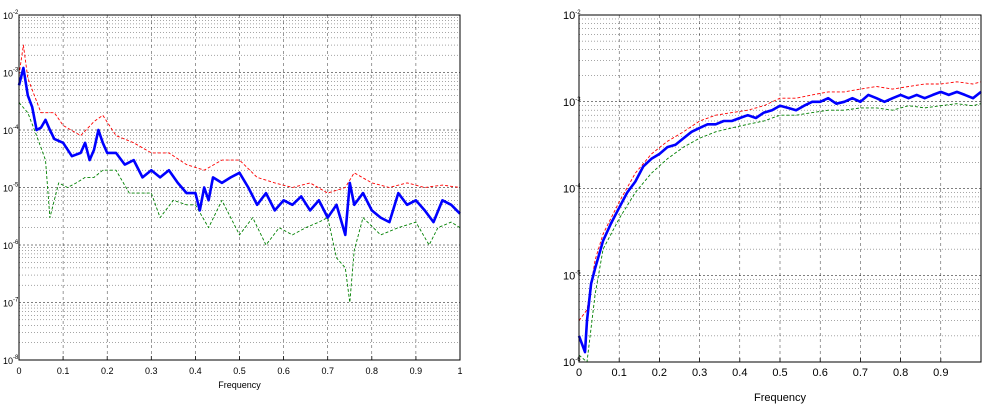  Describe the element at coordinates (16, 358) in the screenshot. I see `y-tick-exponent: -8` at that location.